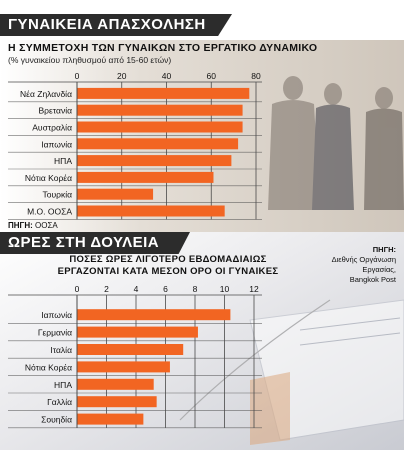 Image resolution: width=404 pixels, height=450 pixels. Describe the element at coordinates (46, 94) in the screenshot. I see `category-label: Νέα Ζηλανδία` at that location.